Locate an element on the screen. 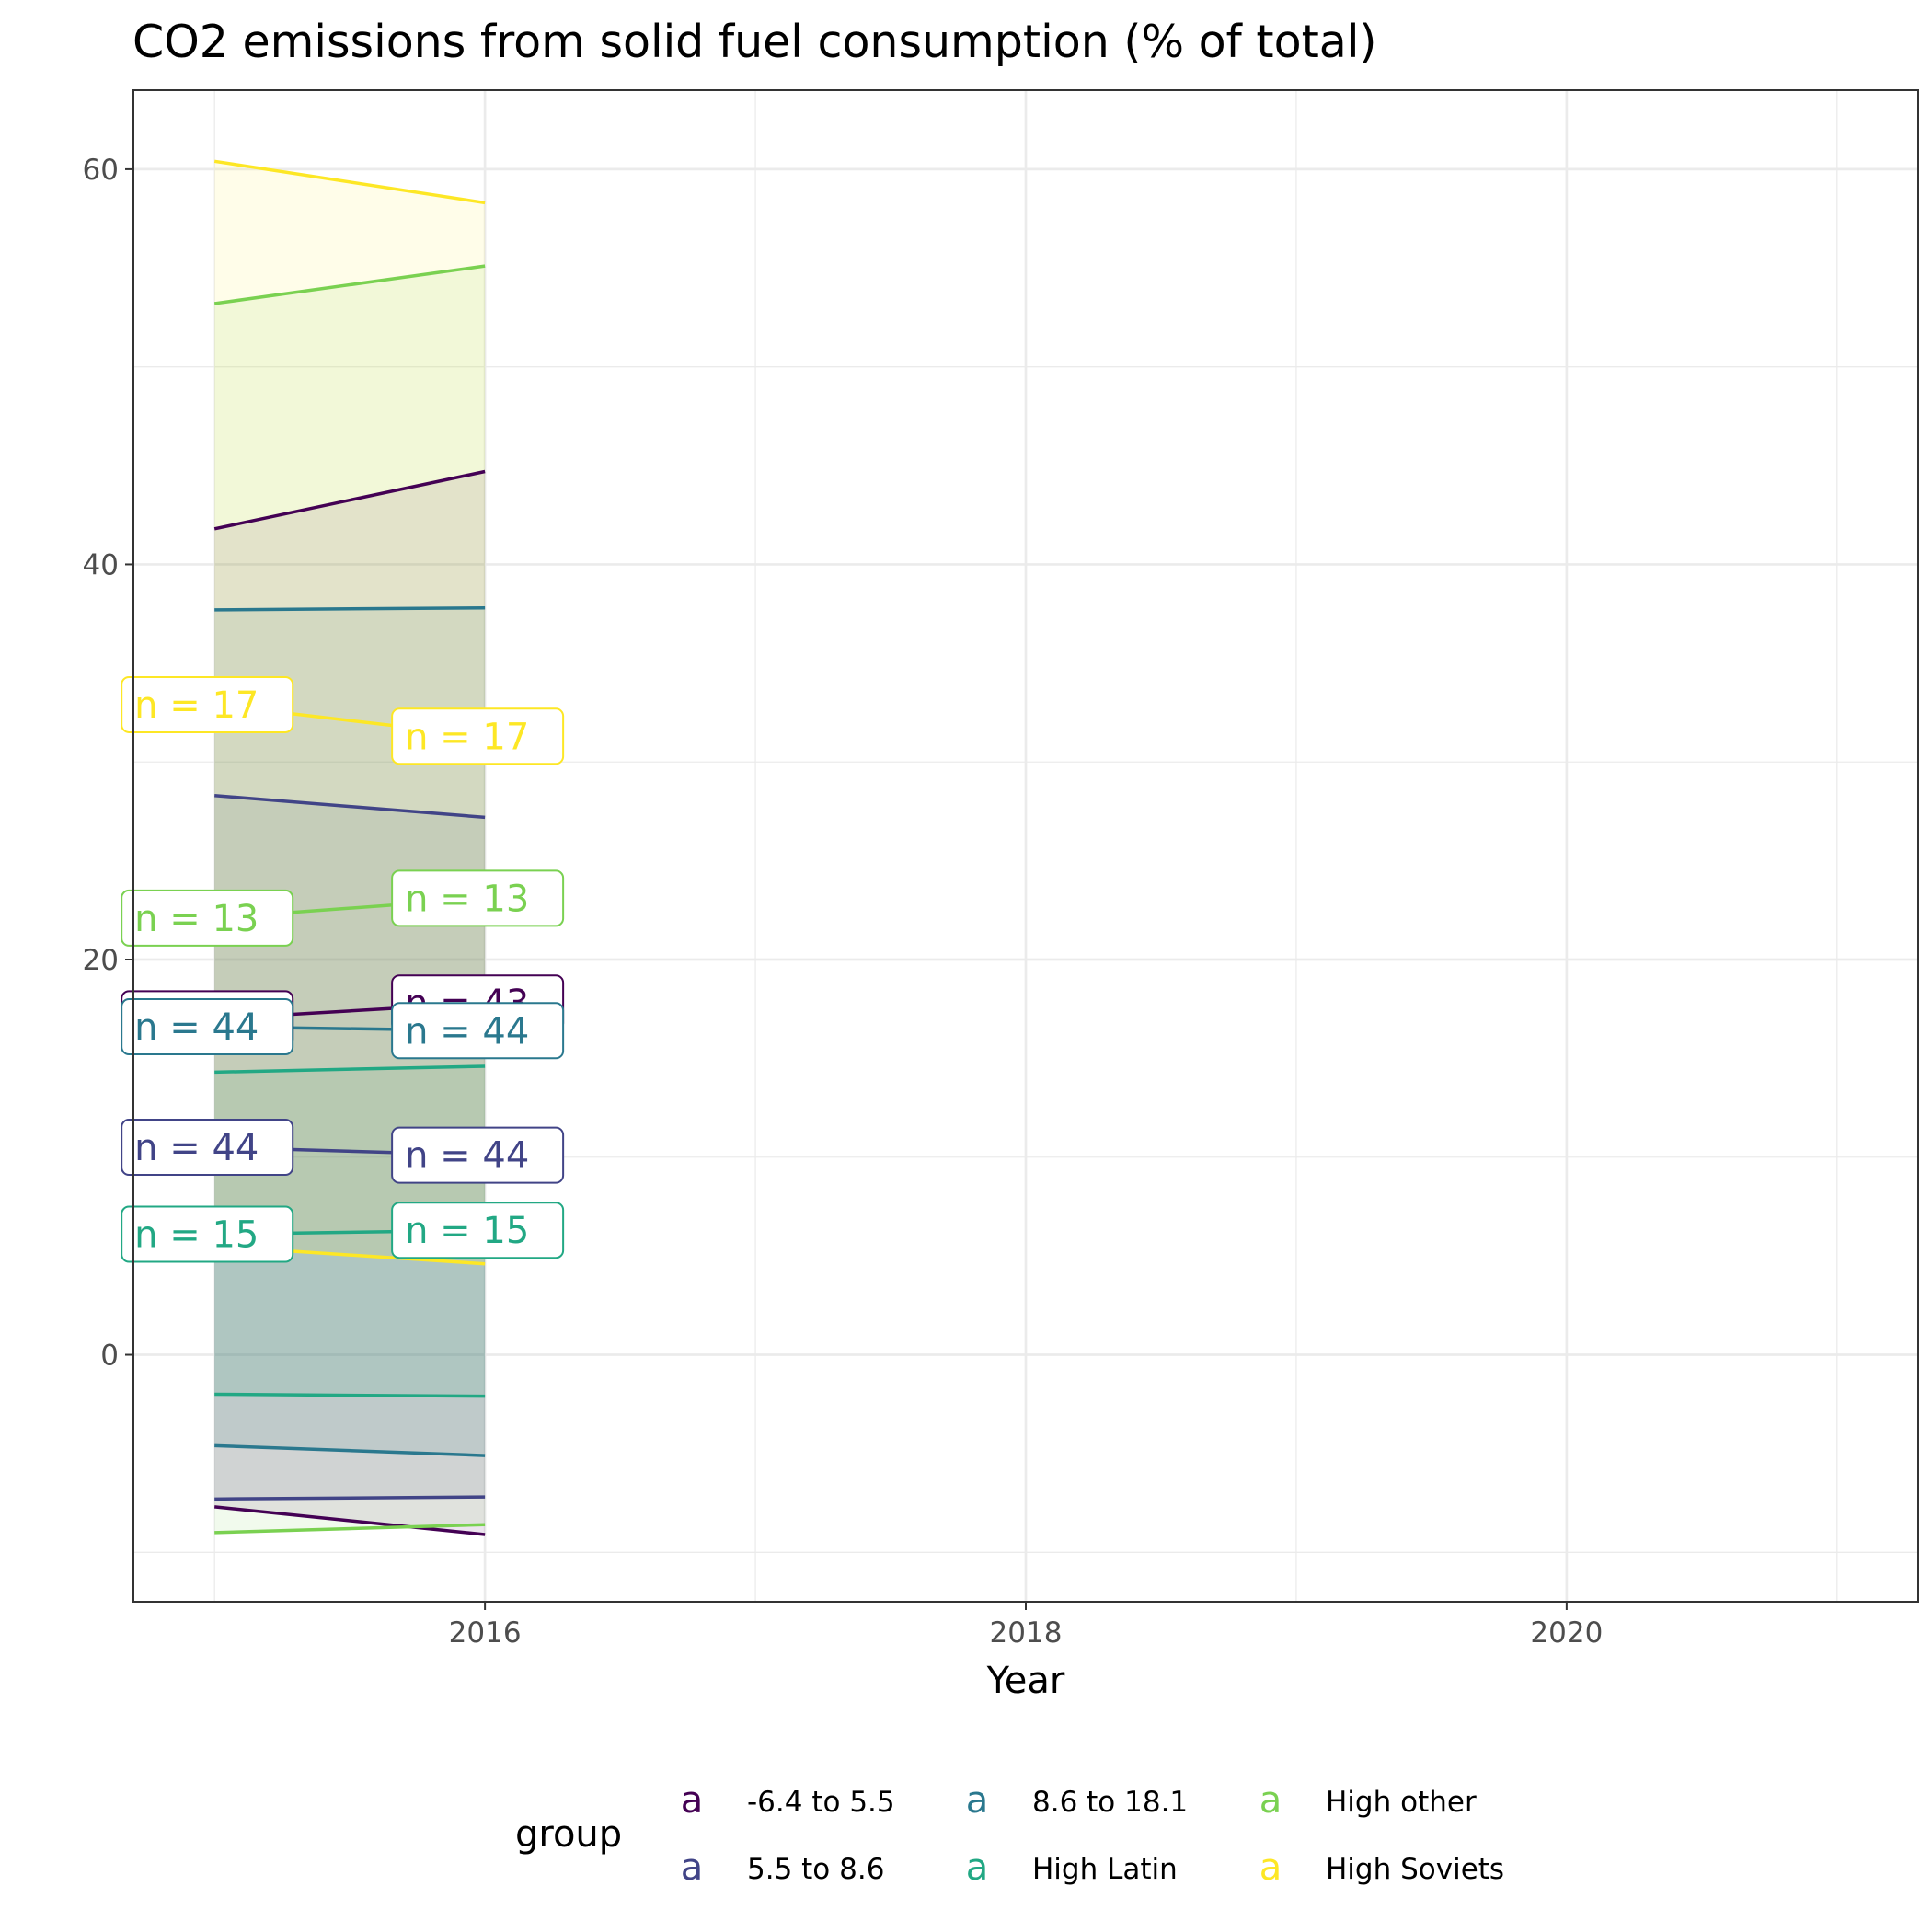 The width and height of the screenshot is (1932, 1932). legend-item: a 8.6 to 18.1 is located at coordinates (1077, 1800).